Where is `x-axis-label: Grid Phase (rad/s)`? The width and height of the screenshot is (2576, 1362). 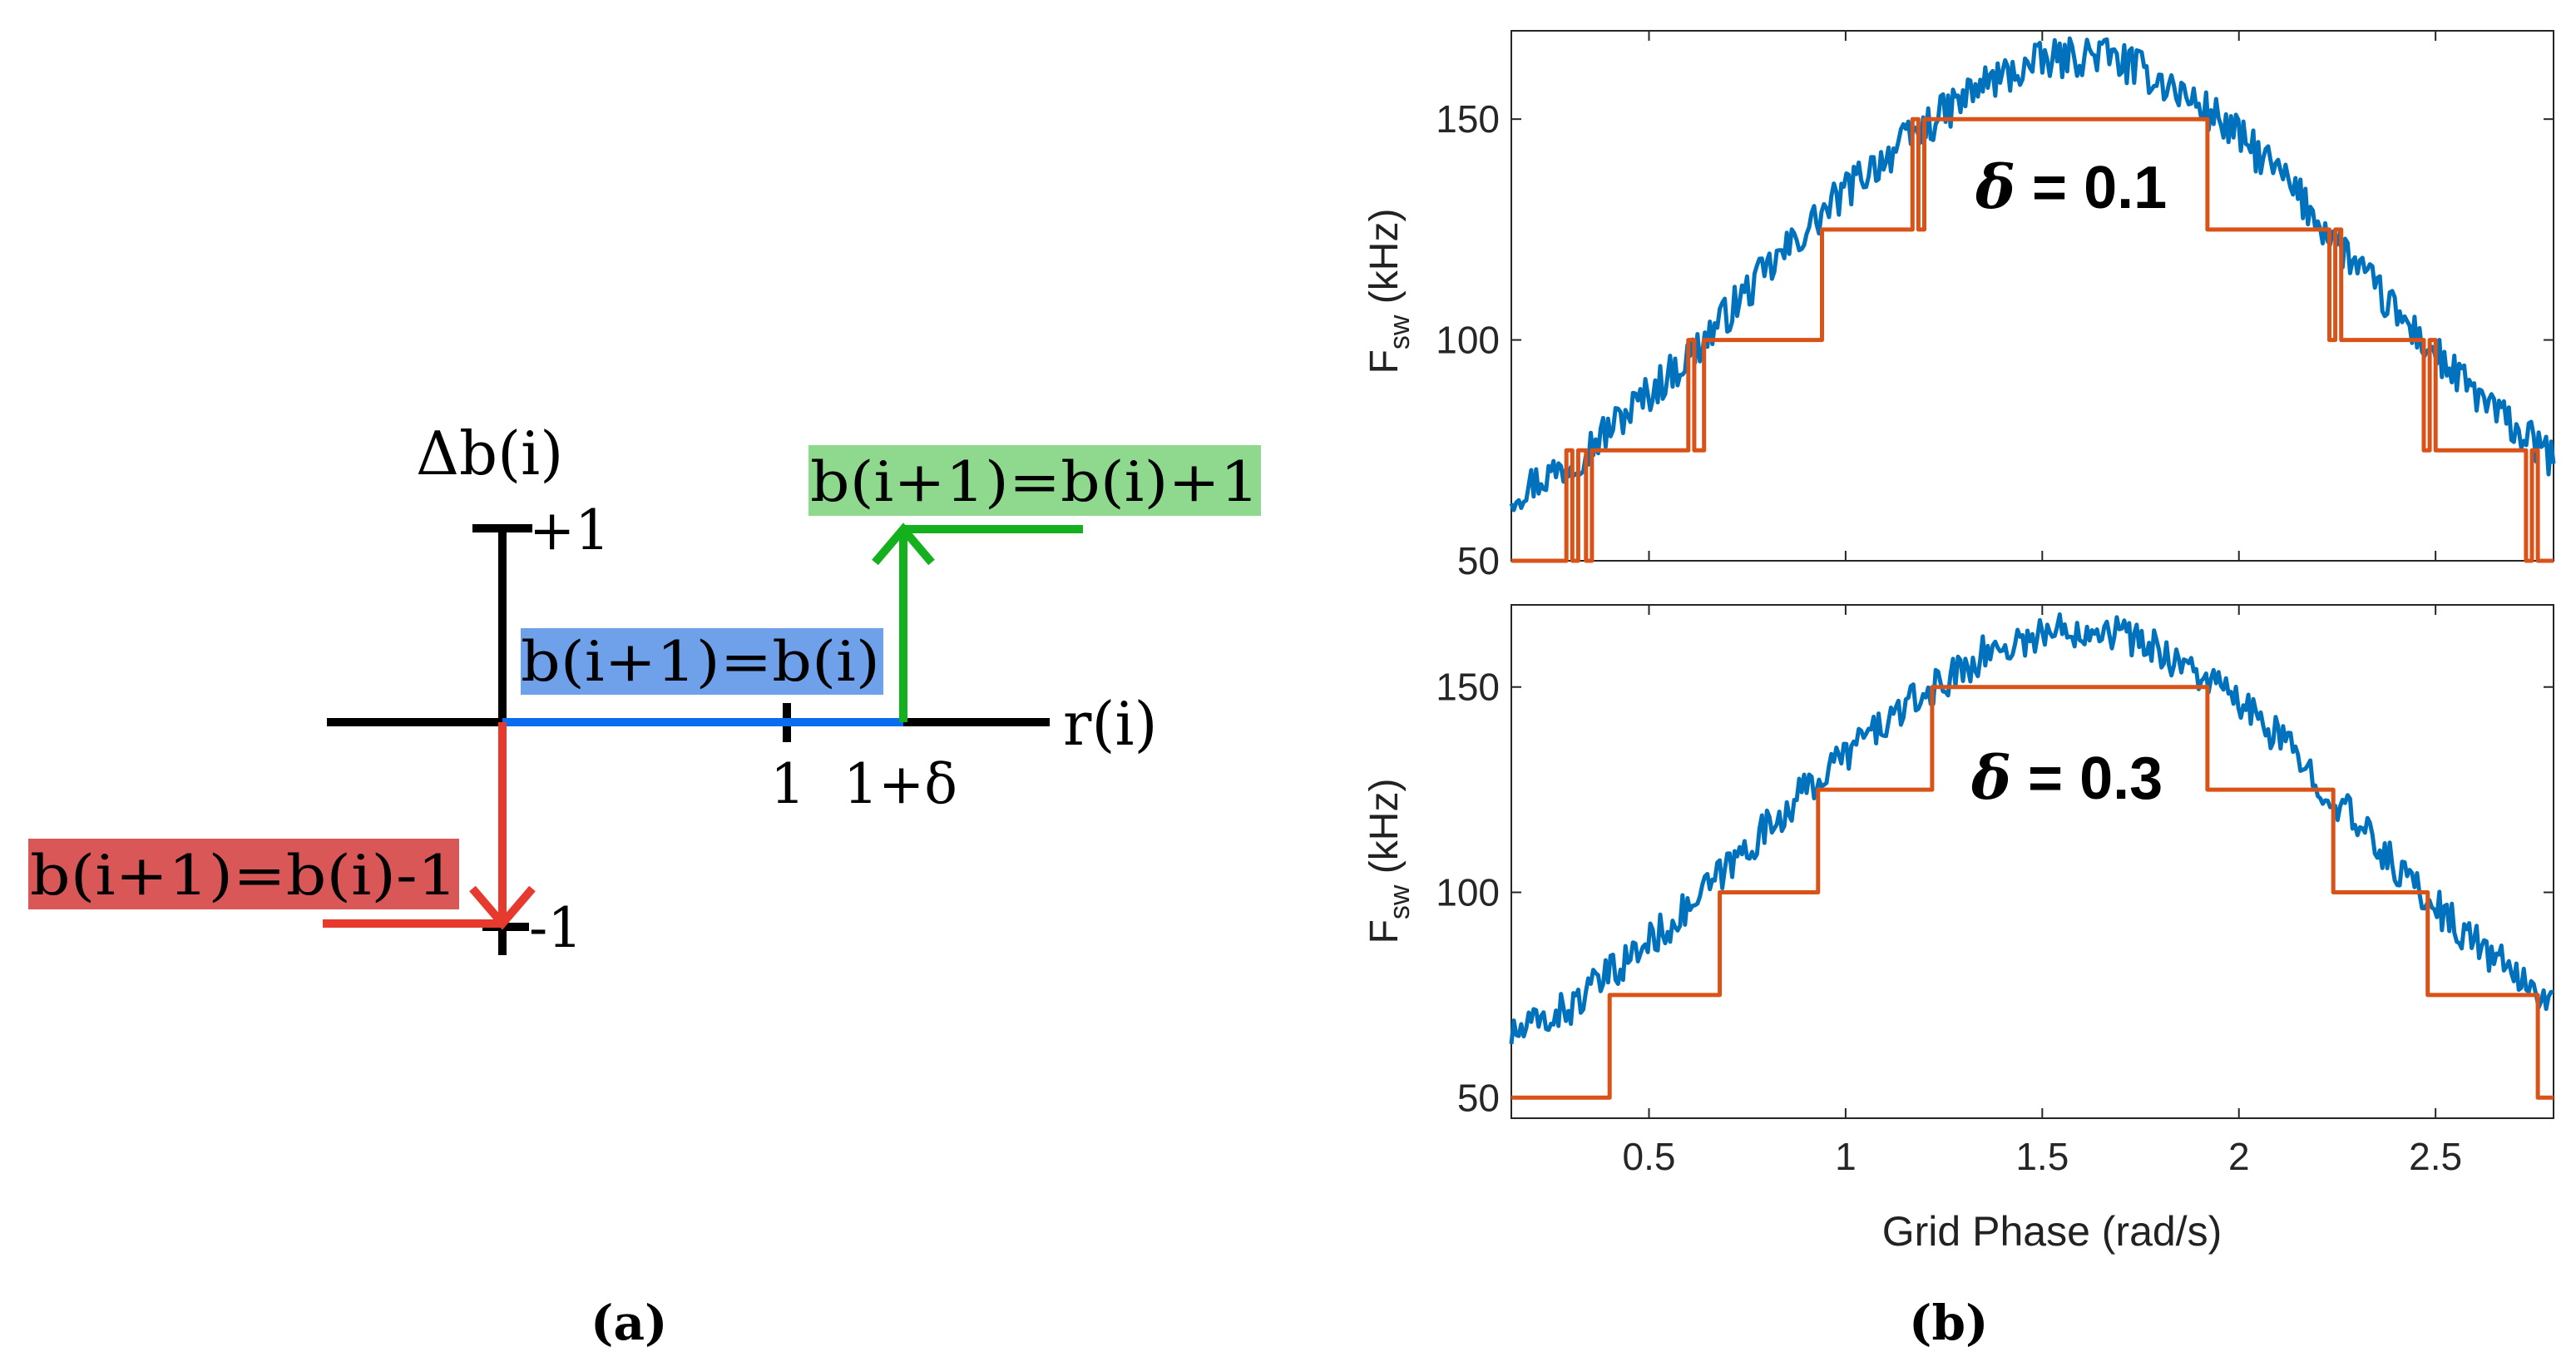 x-axis-label: Grid Phase (rad/s) is located at coordinates (2052, 1231).